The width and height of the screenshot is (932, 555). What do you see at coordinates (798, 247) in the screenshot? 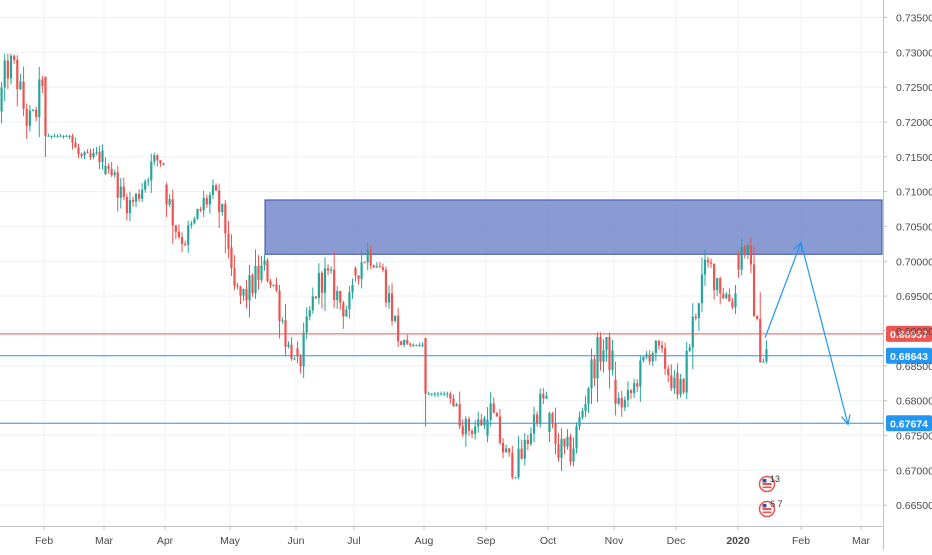
I see `projection-arrowhead-up` at bounding box center [798, 247].